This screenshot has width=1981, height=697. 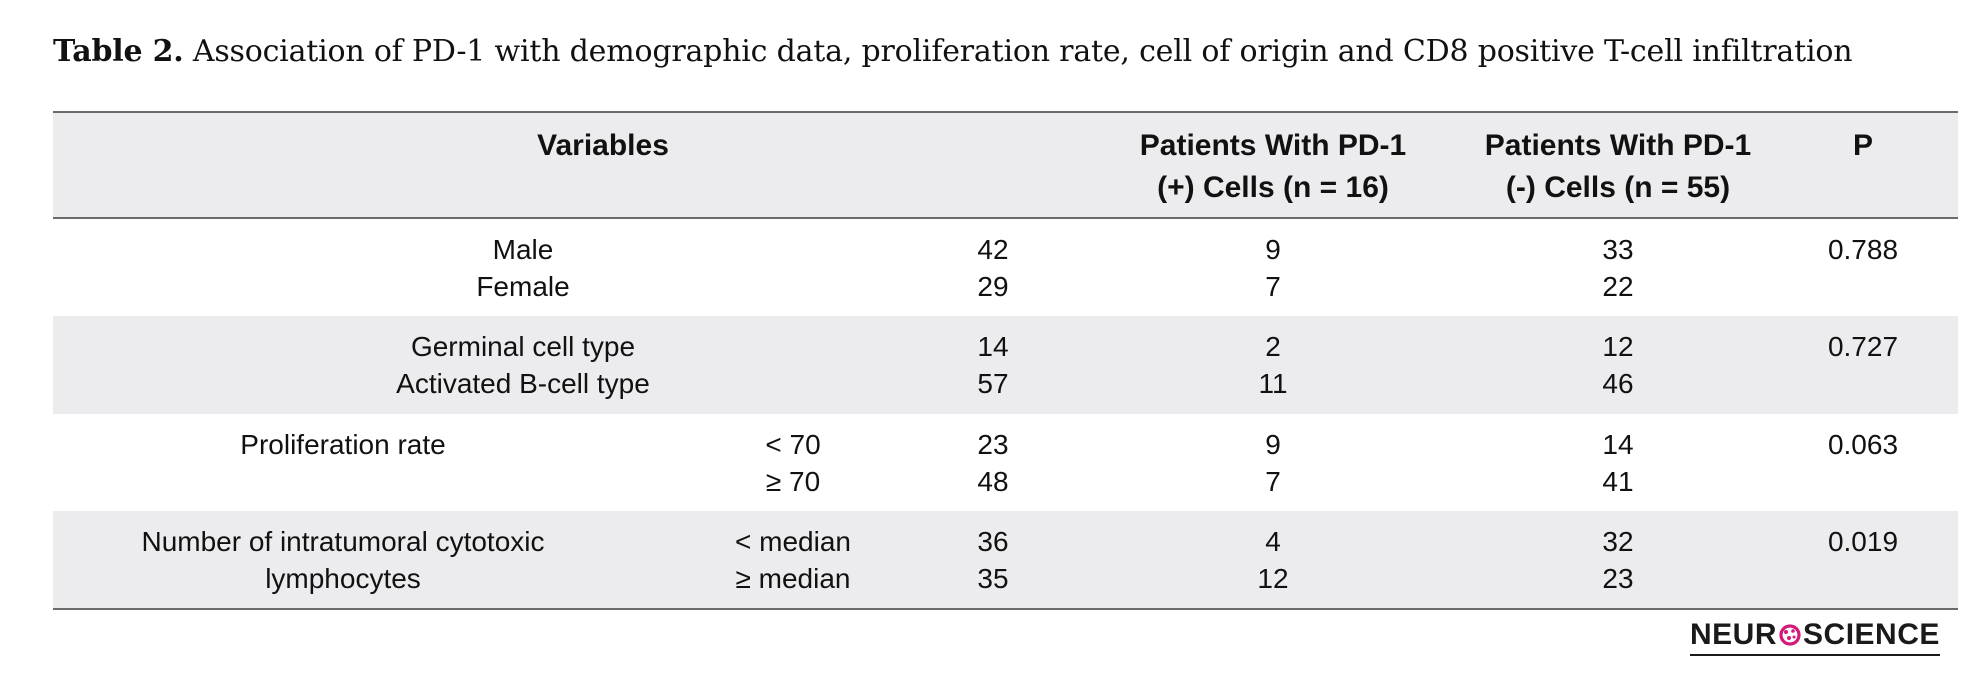 What do you see at coordinates (1273, 541) in the screenshot?
I see `cell-pos: 4` at bounding box center [1273, 541].